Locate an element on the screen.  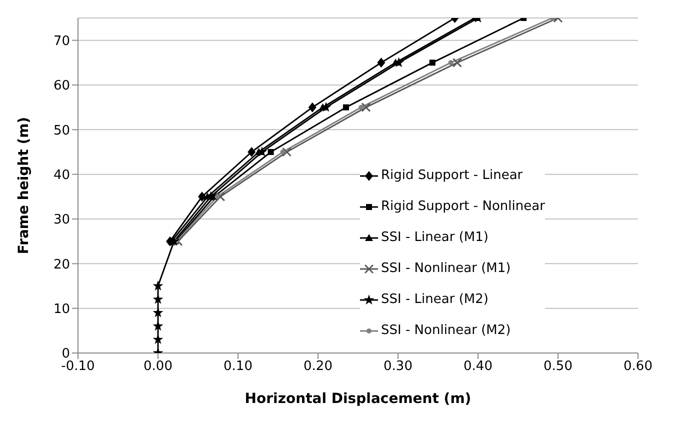
legend-label: Rigid Support - Linear is located at coordinates (452, 175).